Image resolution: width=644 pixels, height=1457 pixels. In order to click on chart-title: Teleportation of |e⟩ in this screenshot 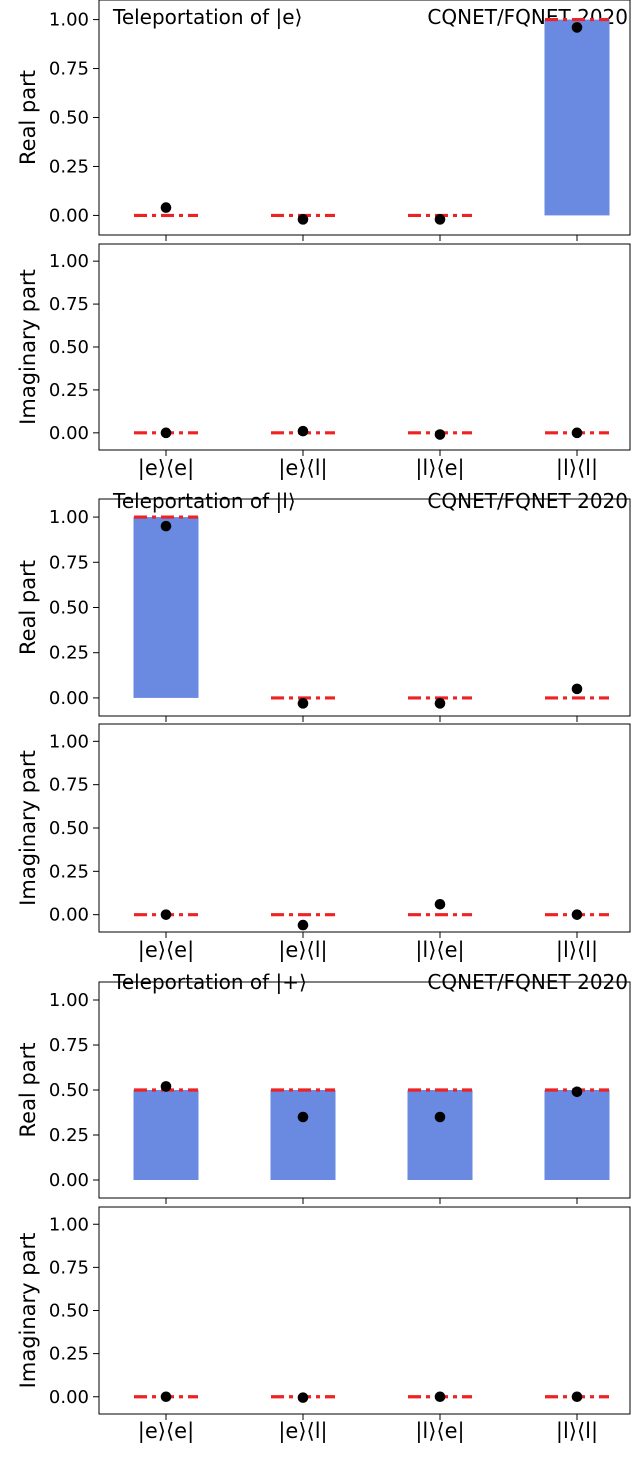, I will do `click(207, 17)`.